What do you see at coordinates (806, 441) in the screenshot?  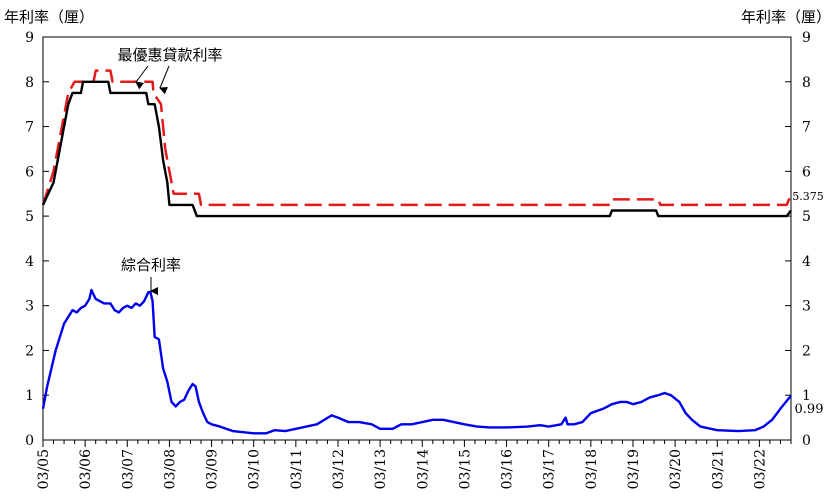 I see `y-tick-label-right: 0` at bounding box center [806, 441].